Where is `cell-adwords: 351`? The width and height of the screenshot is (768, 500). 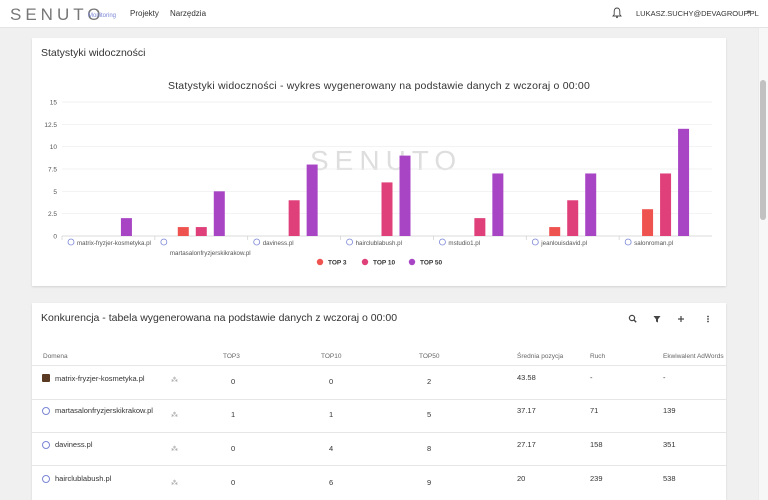
cell-adwords: 351 is located at coordinates (669, 444).